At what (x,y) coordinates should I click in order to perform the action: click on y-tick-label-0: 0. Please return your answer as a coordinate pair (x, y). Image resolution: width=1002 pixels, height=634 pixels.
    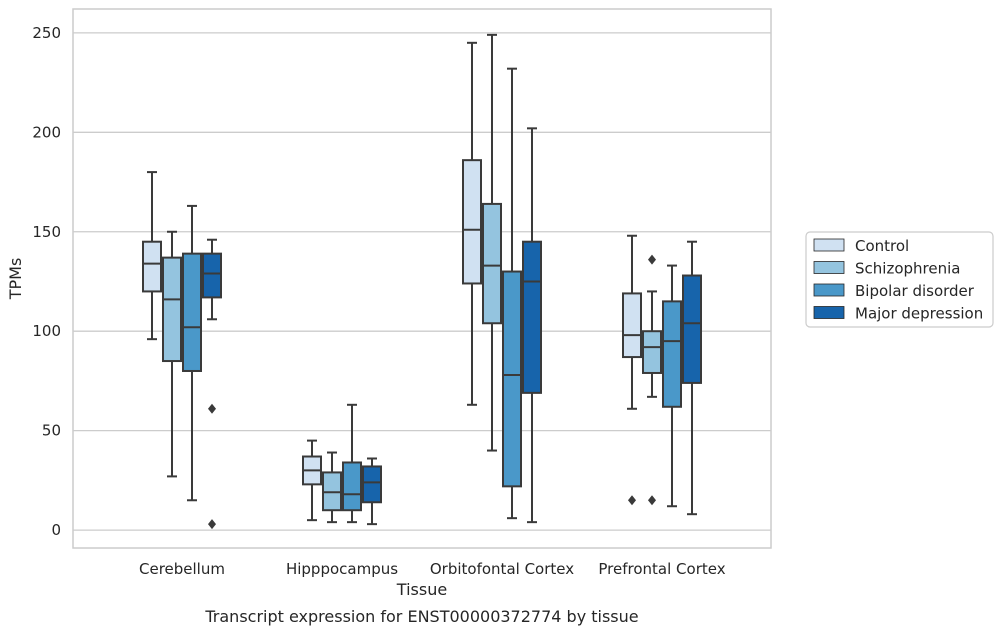
    Looking at the image, I should click on (56, 530).